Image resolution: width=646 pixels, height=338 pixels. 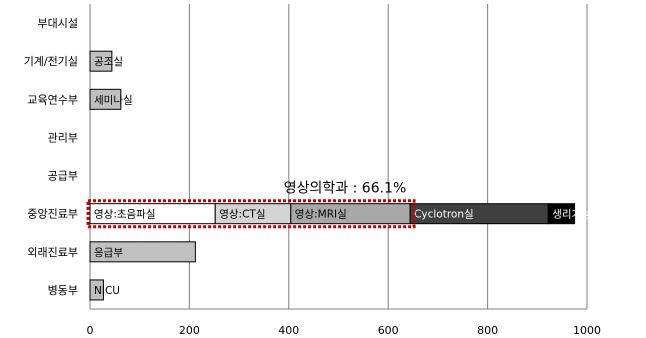 What do you see at coordinates (63, 176) in the screenshot?
I see `category-label: 공급부` at bounding box center [63, 176].